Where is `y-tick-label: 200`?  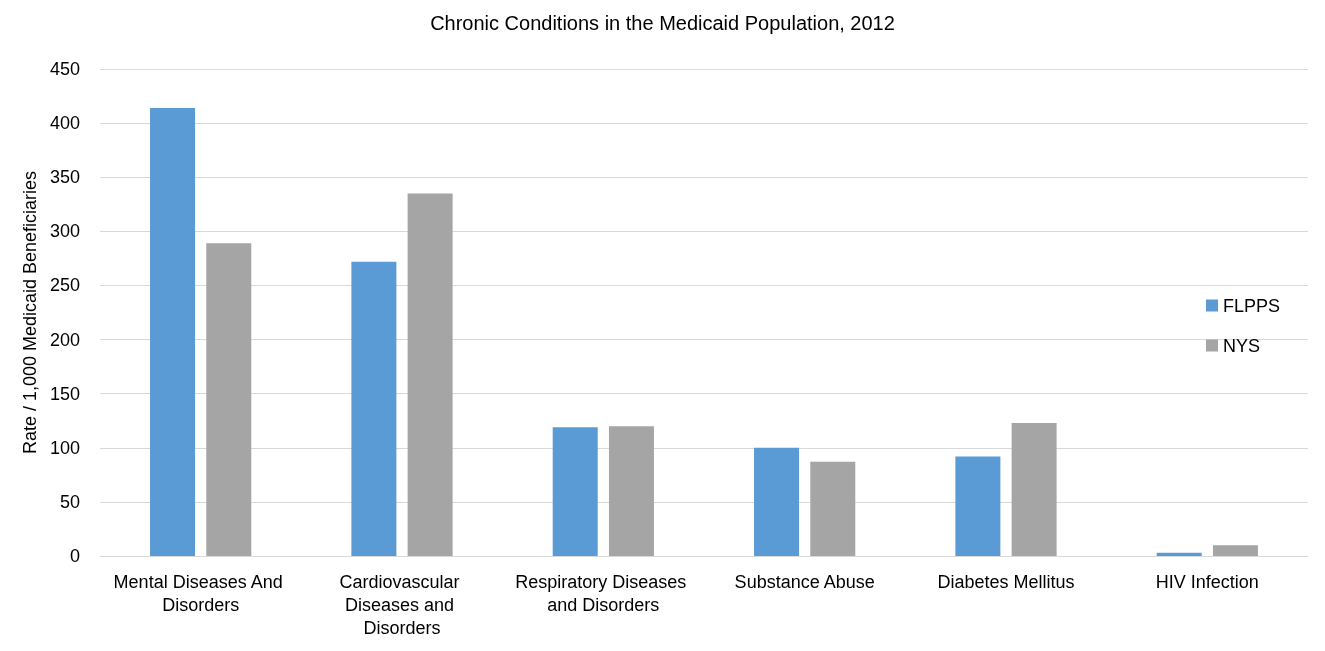 y-tick-label: 200 is located at coordinates (64, 339).